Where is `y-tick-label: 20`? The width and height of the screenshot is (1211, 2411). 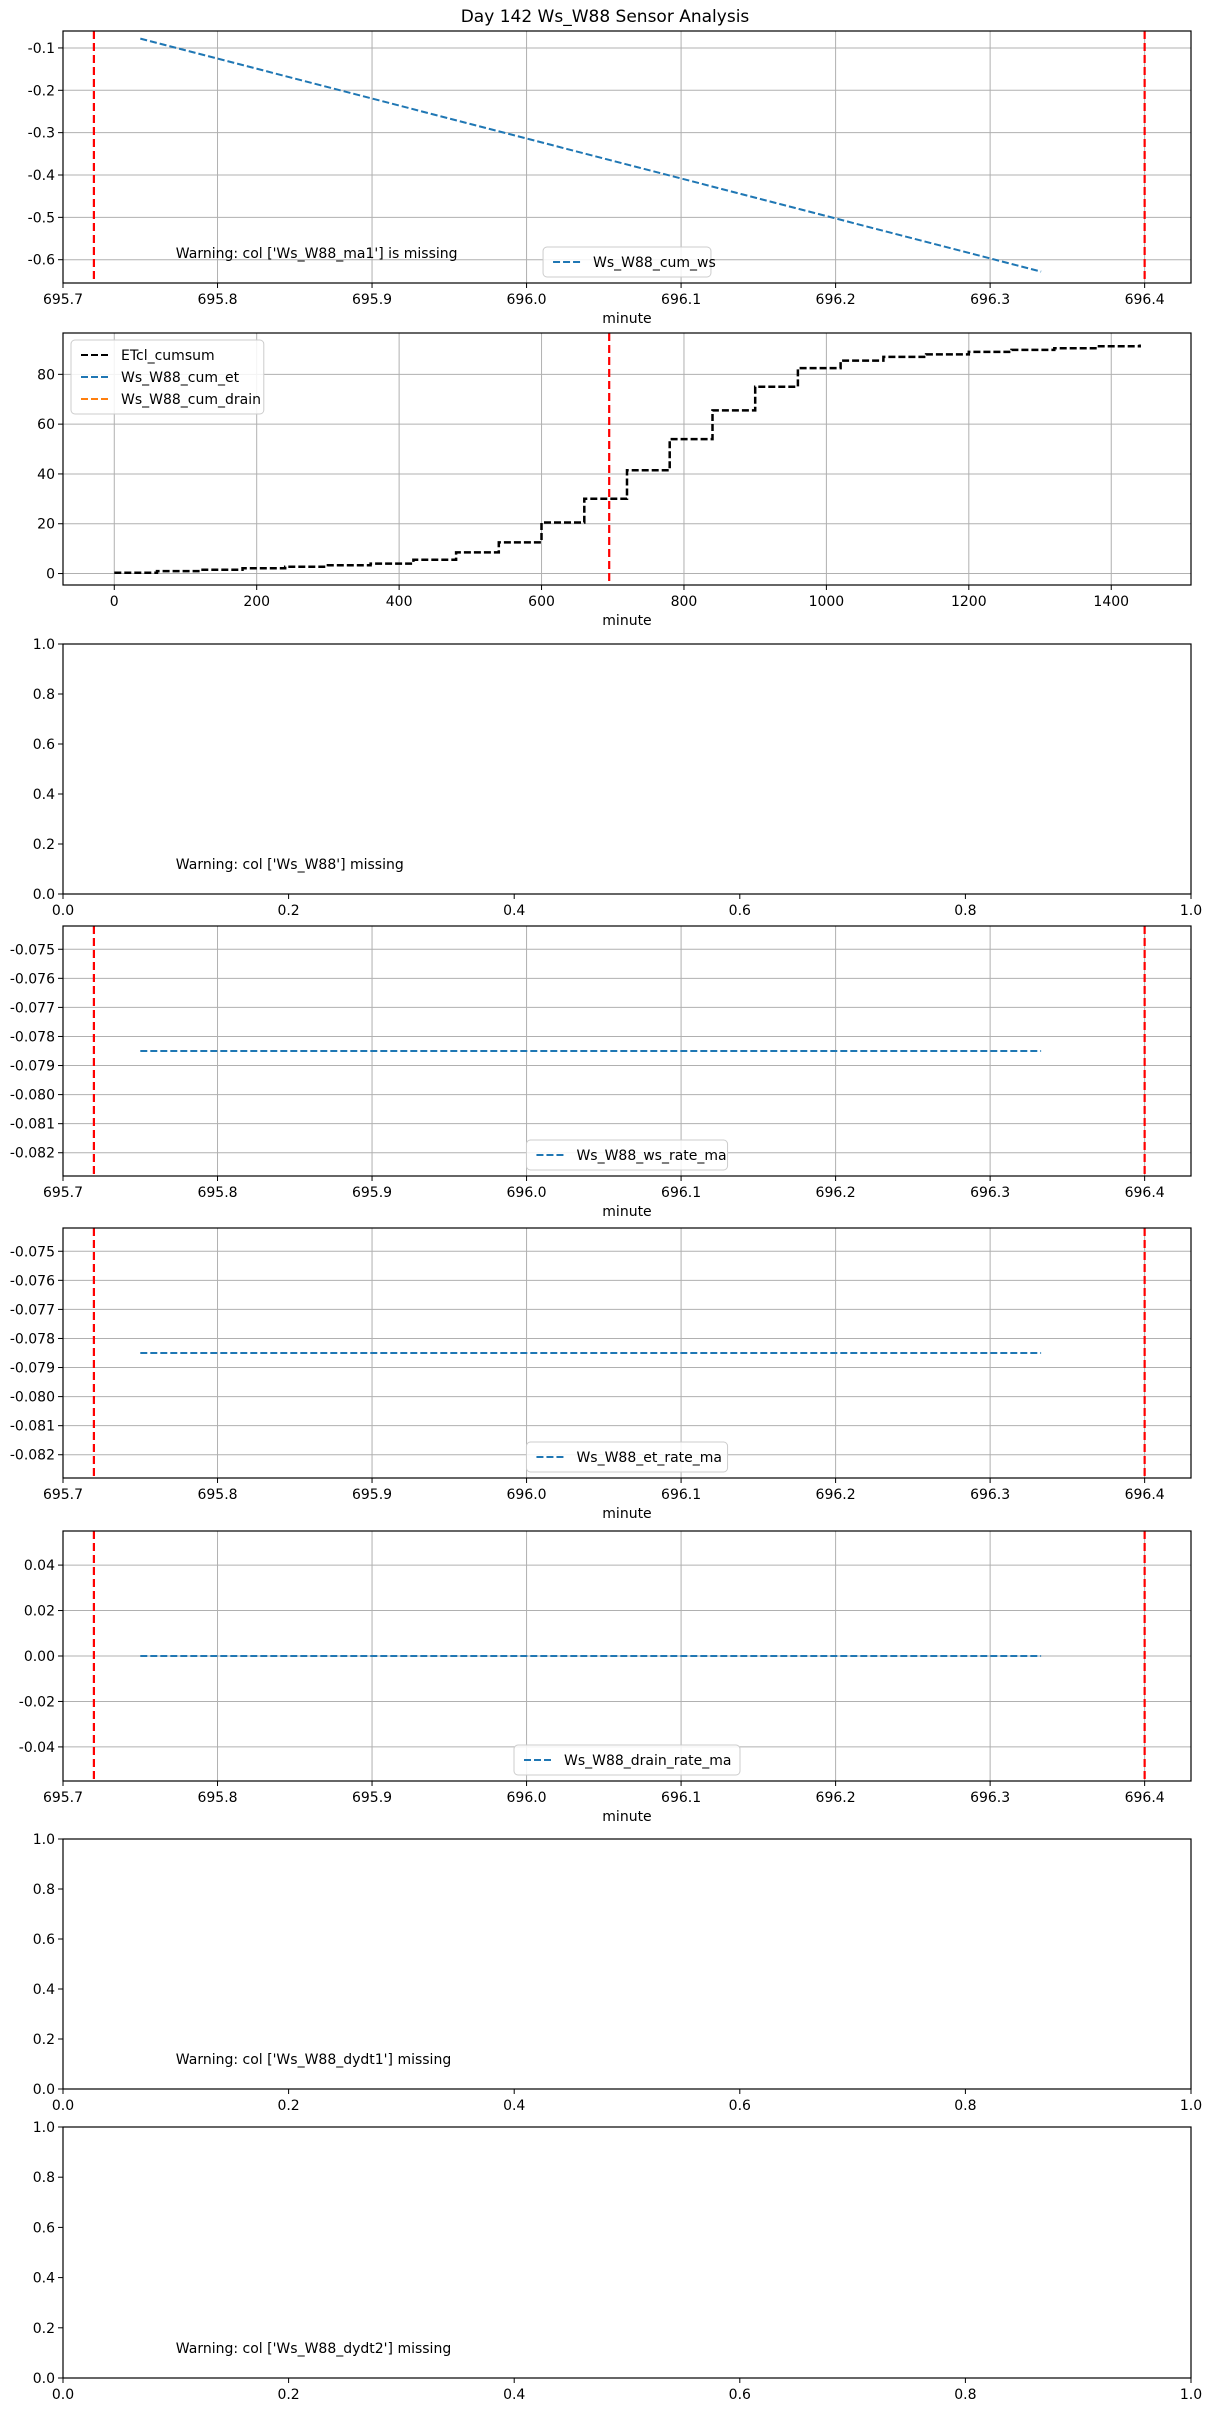 y-tick-label: 20 is located at coordinates (46, 525).